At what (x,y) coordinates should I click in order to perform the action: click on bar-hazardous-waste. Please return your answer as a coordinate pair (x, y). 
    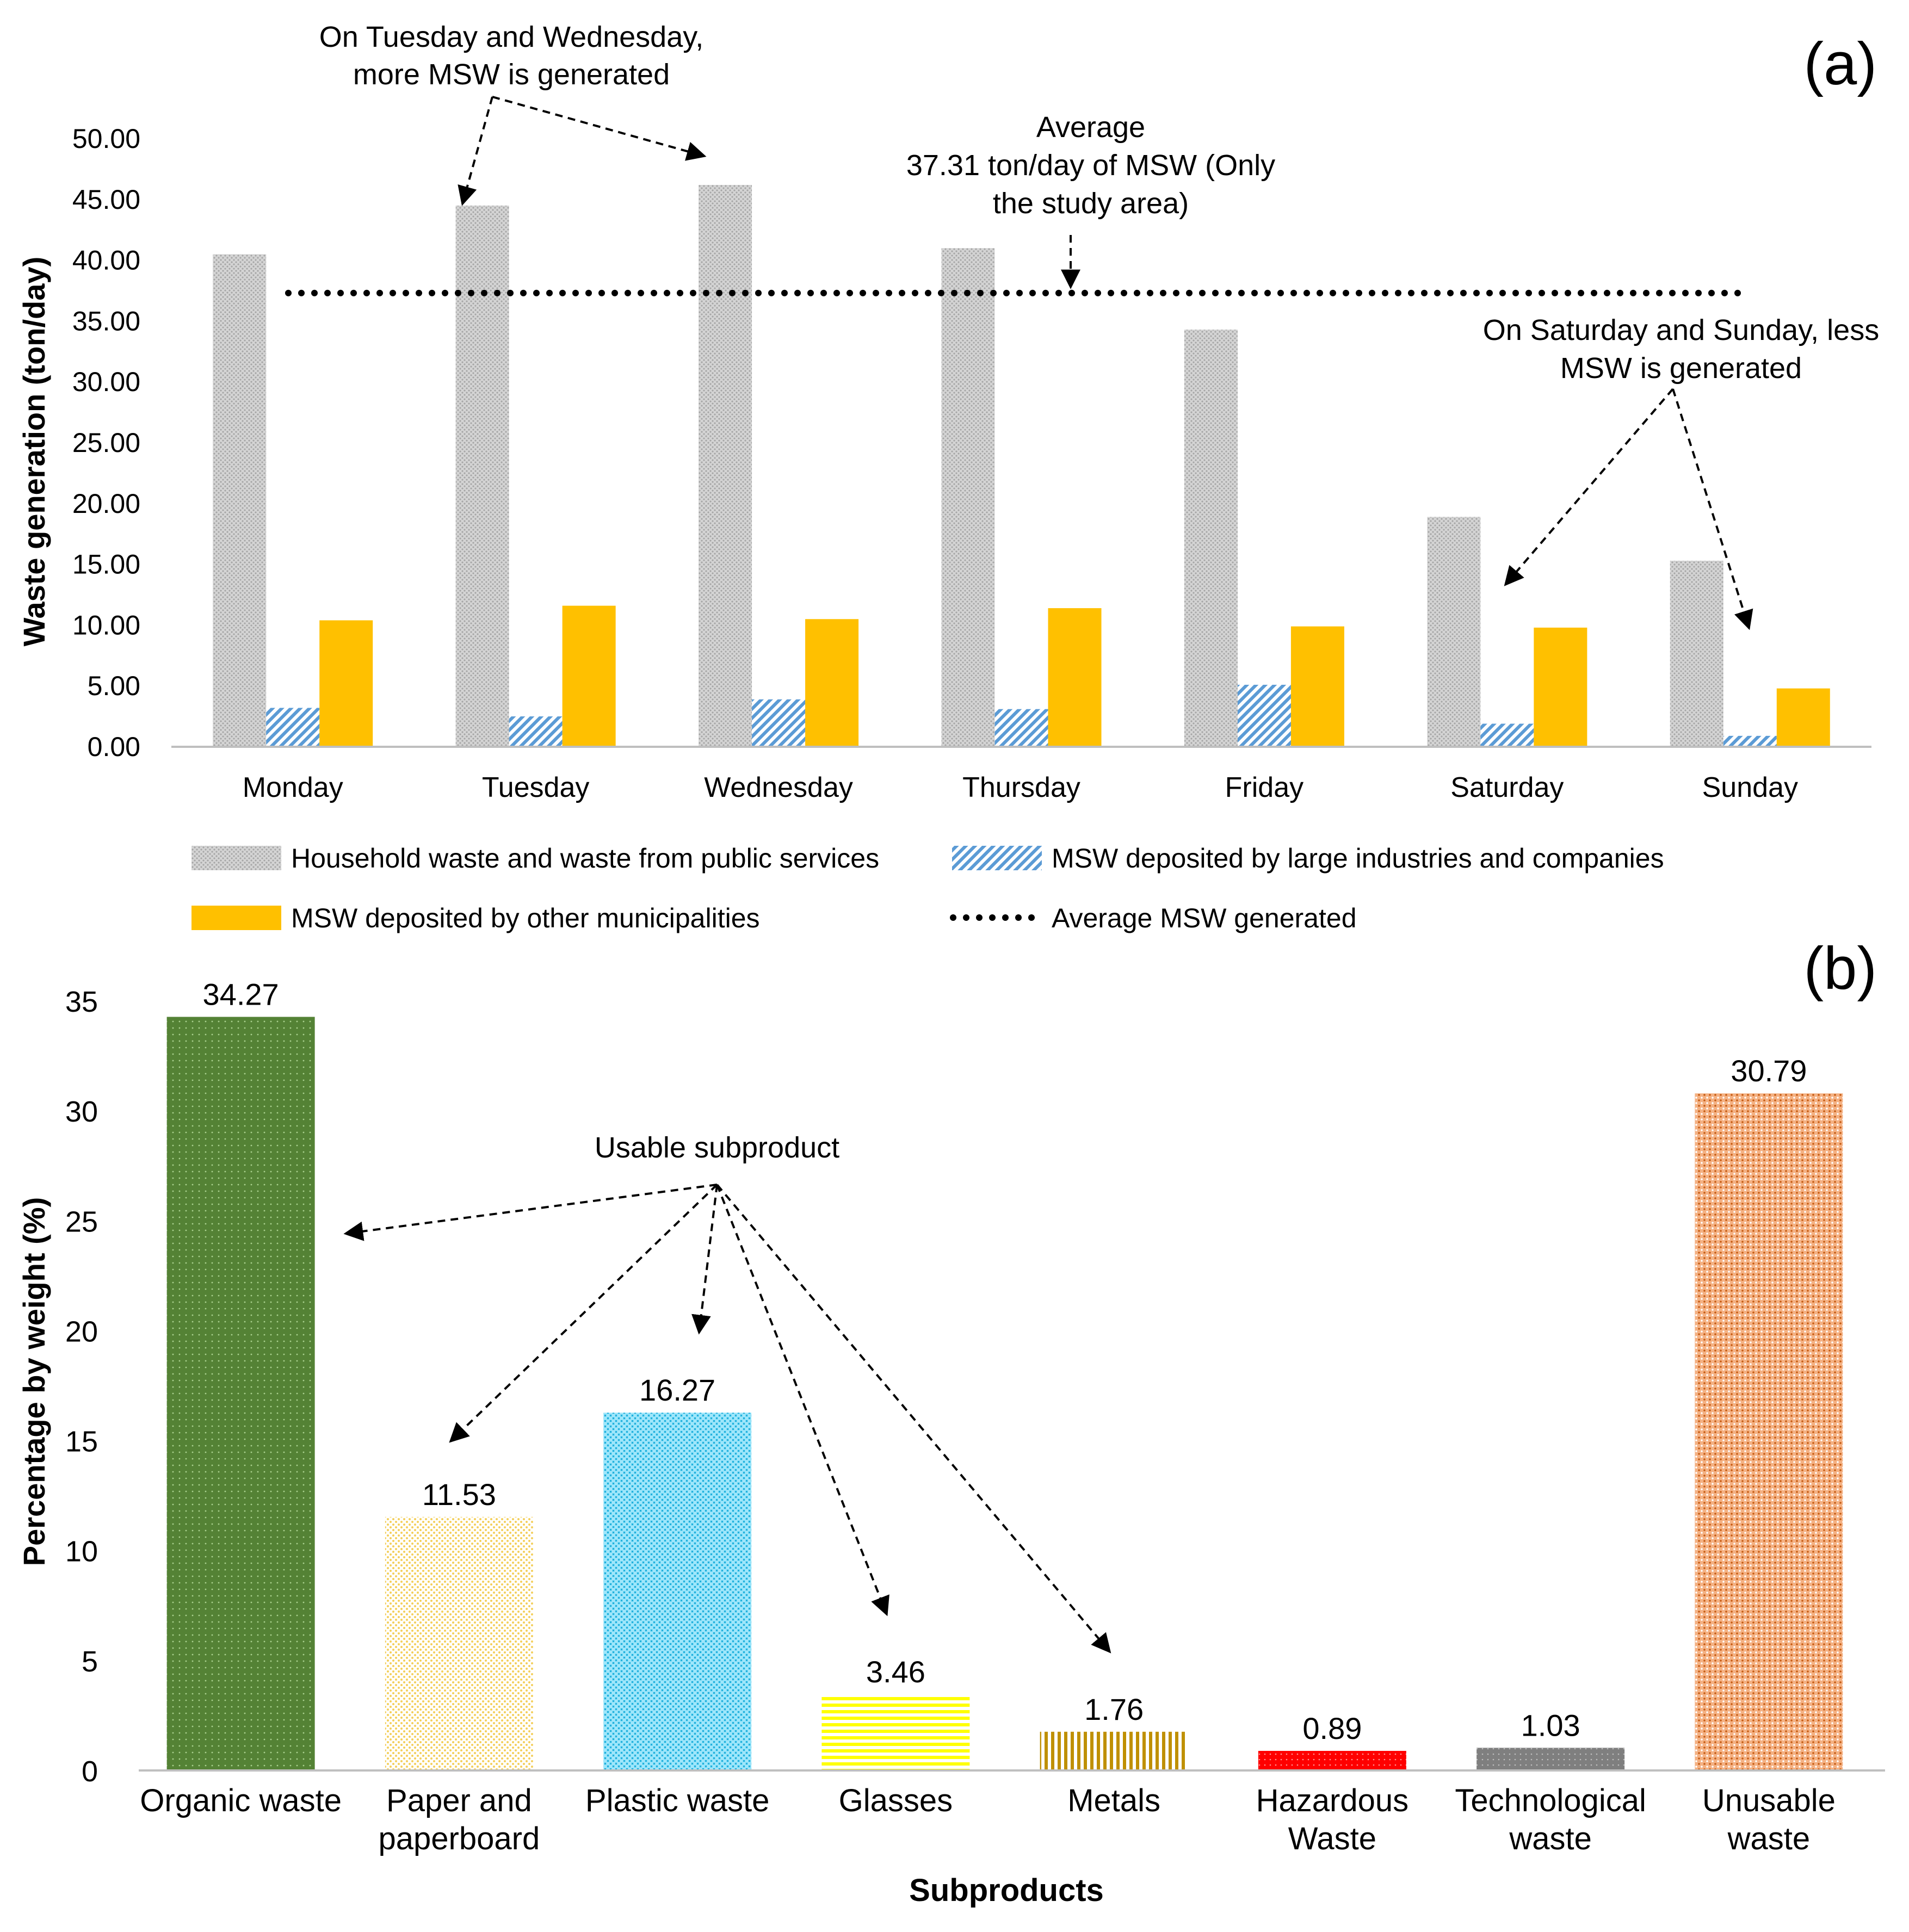
    Looking at the image, I should click on (1332, 1761).